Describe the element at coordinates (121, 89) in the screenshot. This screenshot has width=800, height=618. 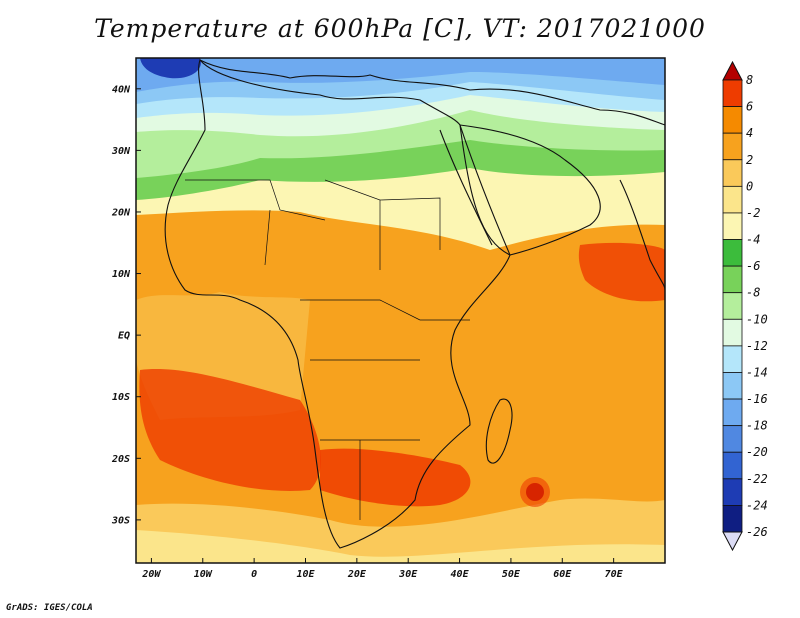
I see `lat-tick-label: 40N` at that location.